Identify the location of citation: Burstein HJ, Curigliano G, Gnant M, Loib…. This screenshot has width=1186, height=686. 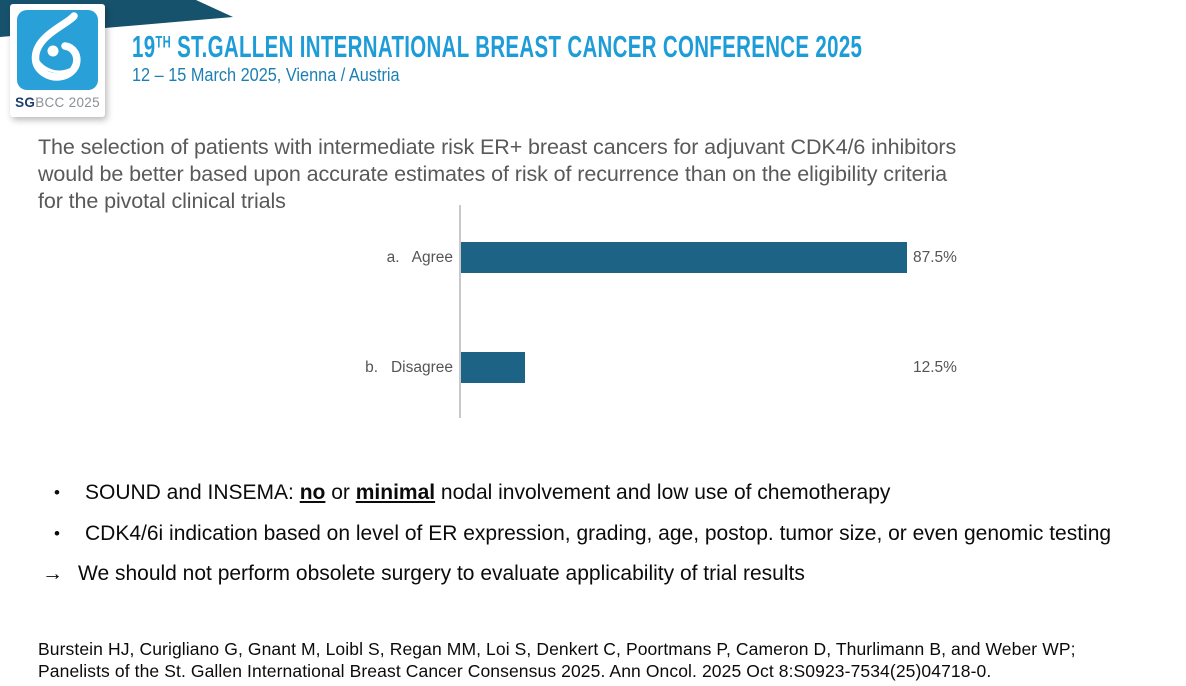
(557, 660).